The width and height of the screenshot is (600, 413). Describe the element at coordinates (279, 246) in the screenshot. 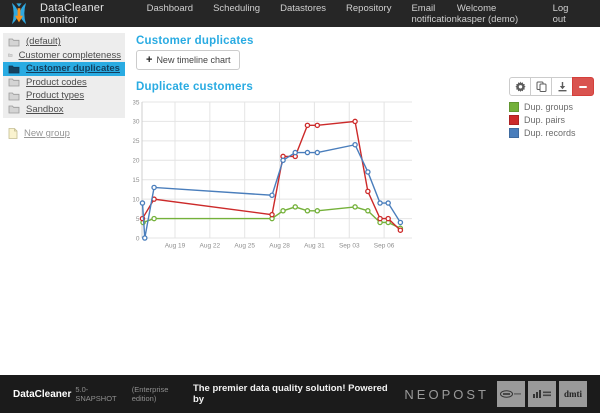

I see `svg-text: Aug 28` at that location.